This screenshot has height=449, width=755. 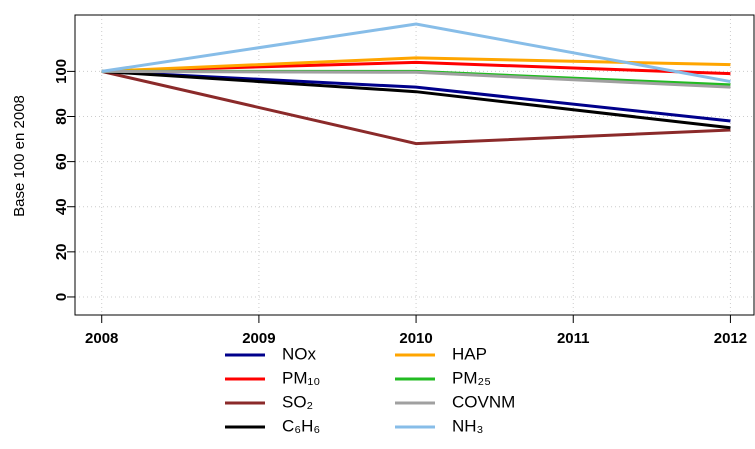 I want to click on y-tick-label: 80, so click(x=61, y=116).